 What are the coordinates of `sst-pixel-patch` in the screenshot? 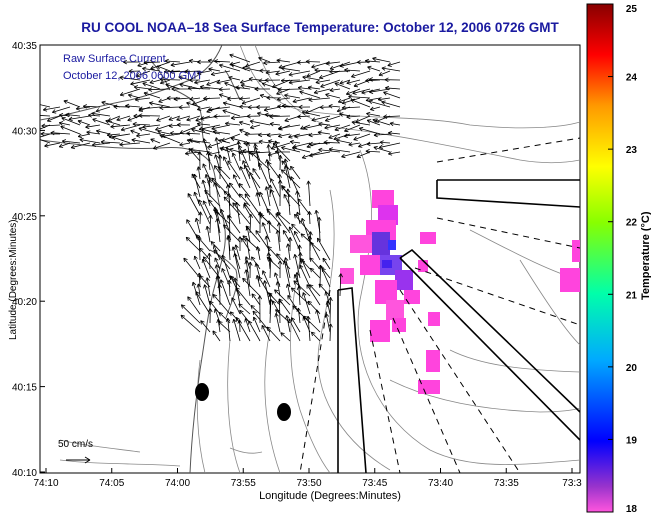 It's located at (404, 280).